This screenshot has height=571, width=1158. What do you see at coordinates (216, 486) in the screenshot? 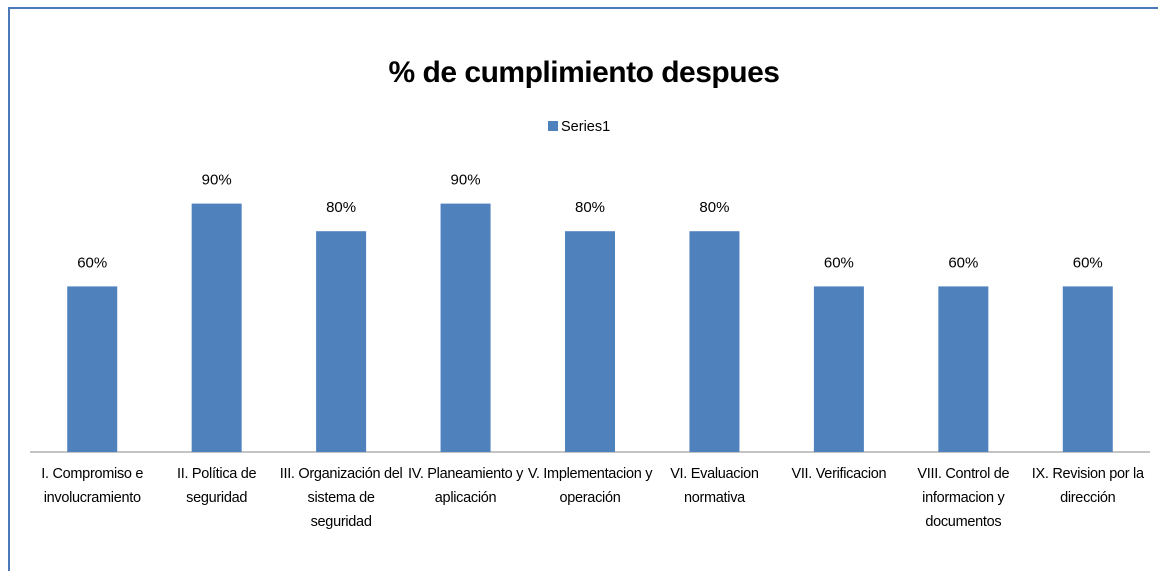
I see `x-tick-label: II. Política de seguridad` at bounding box center [216, 486].